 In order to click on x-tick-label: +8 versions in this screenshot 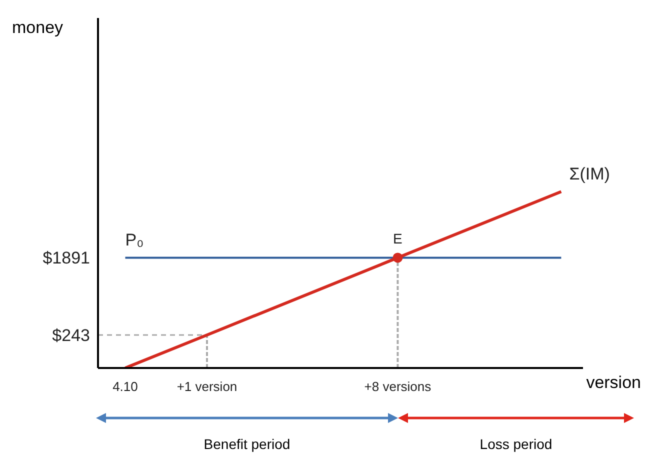, I will do `click(398, 386)`.